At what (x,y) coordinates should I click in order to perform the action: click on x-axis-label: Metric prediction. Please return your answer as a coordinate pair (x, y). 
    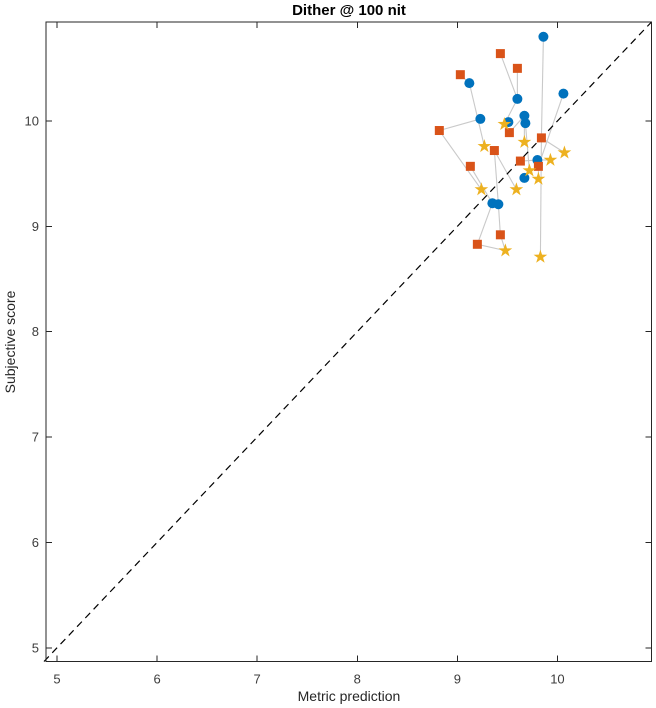
    Looking at the image, I should click on (349, 696).